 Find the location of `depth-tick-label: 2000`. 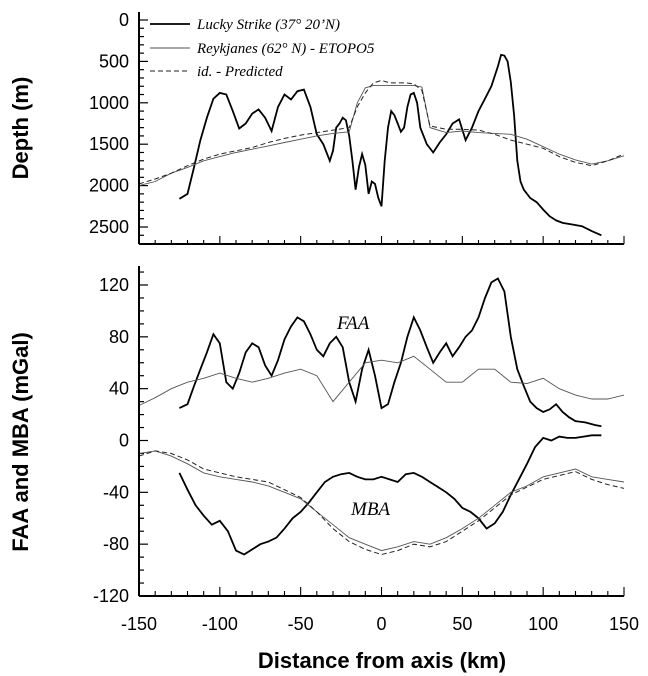

depth-tick-label: 2000 is located at coordinates (109, 186).